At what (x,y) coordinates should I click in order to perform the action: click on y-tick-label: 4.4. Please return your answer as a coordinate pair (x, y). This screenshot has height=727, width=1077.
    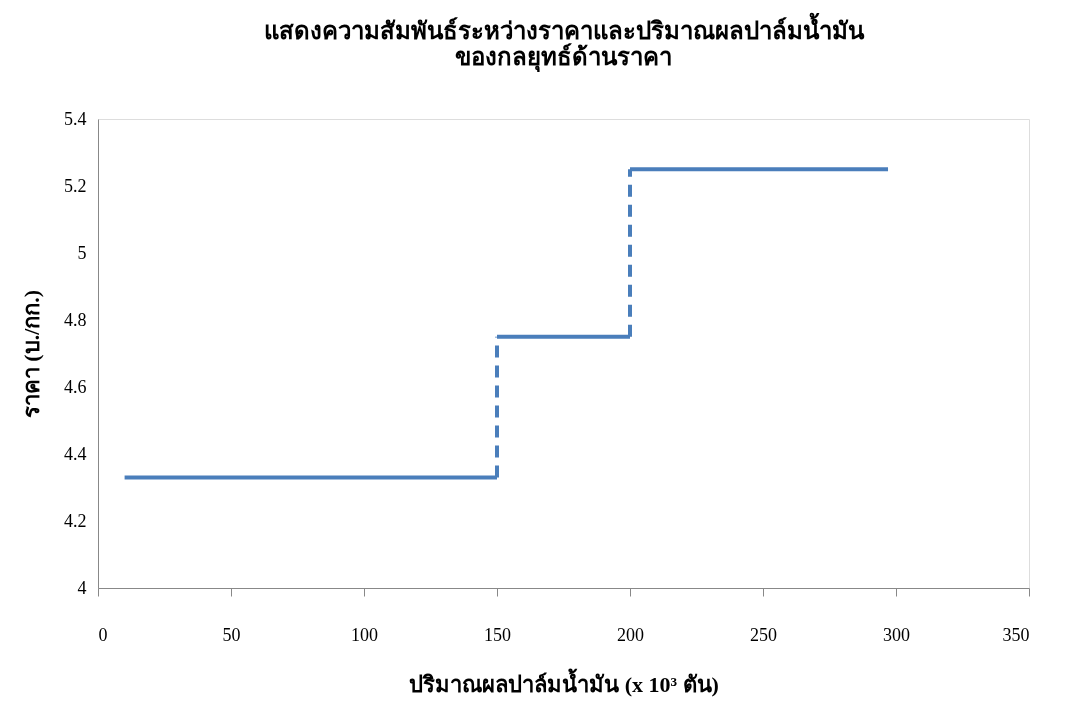
    Looking at the image, I should click on (75, 453).